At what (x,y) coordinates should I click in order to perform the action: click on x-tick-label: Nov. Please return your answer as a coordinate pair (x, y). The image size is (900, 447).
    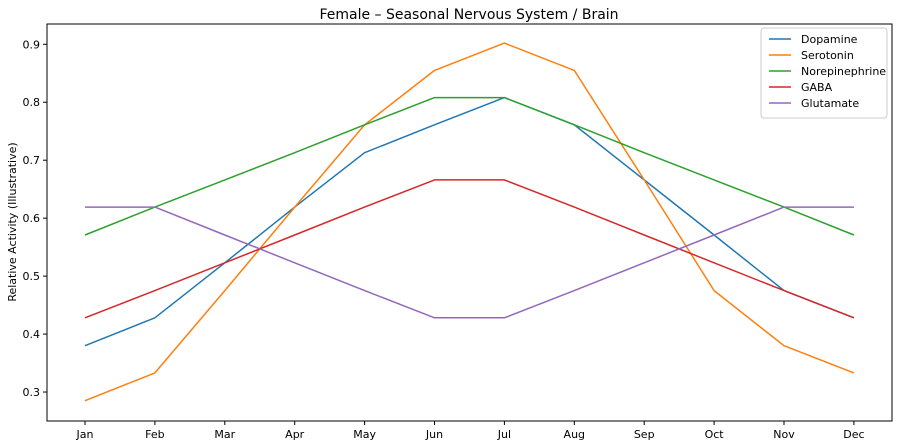
    Looking at the image, I should click on (784, 434).